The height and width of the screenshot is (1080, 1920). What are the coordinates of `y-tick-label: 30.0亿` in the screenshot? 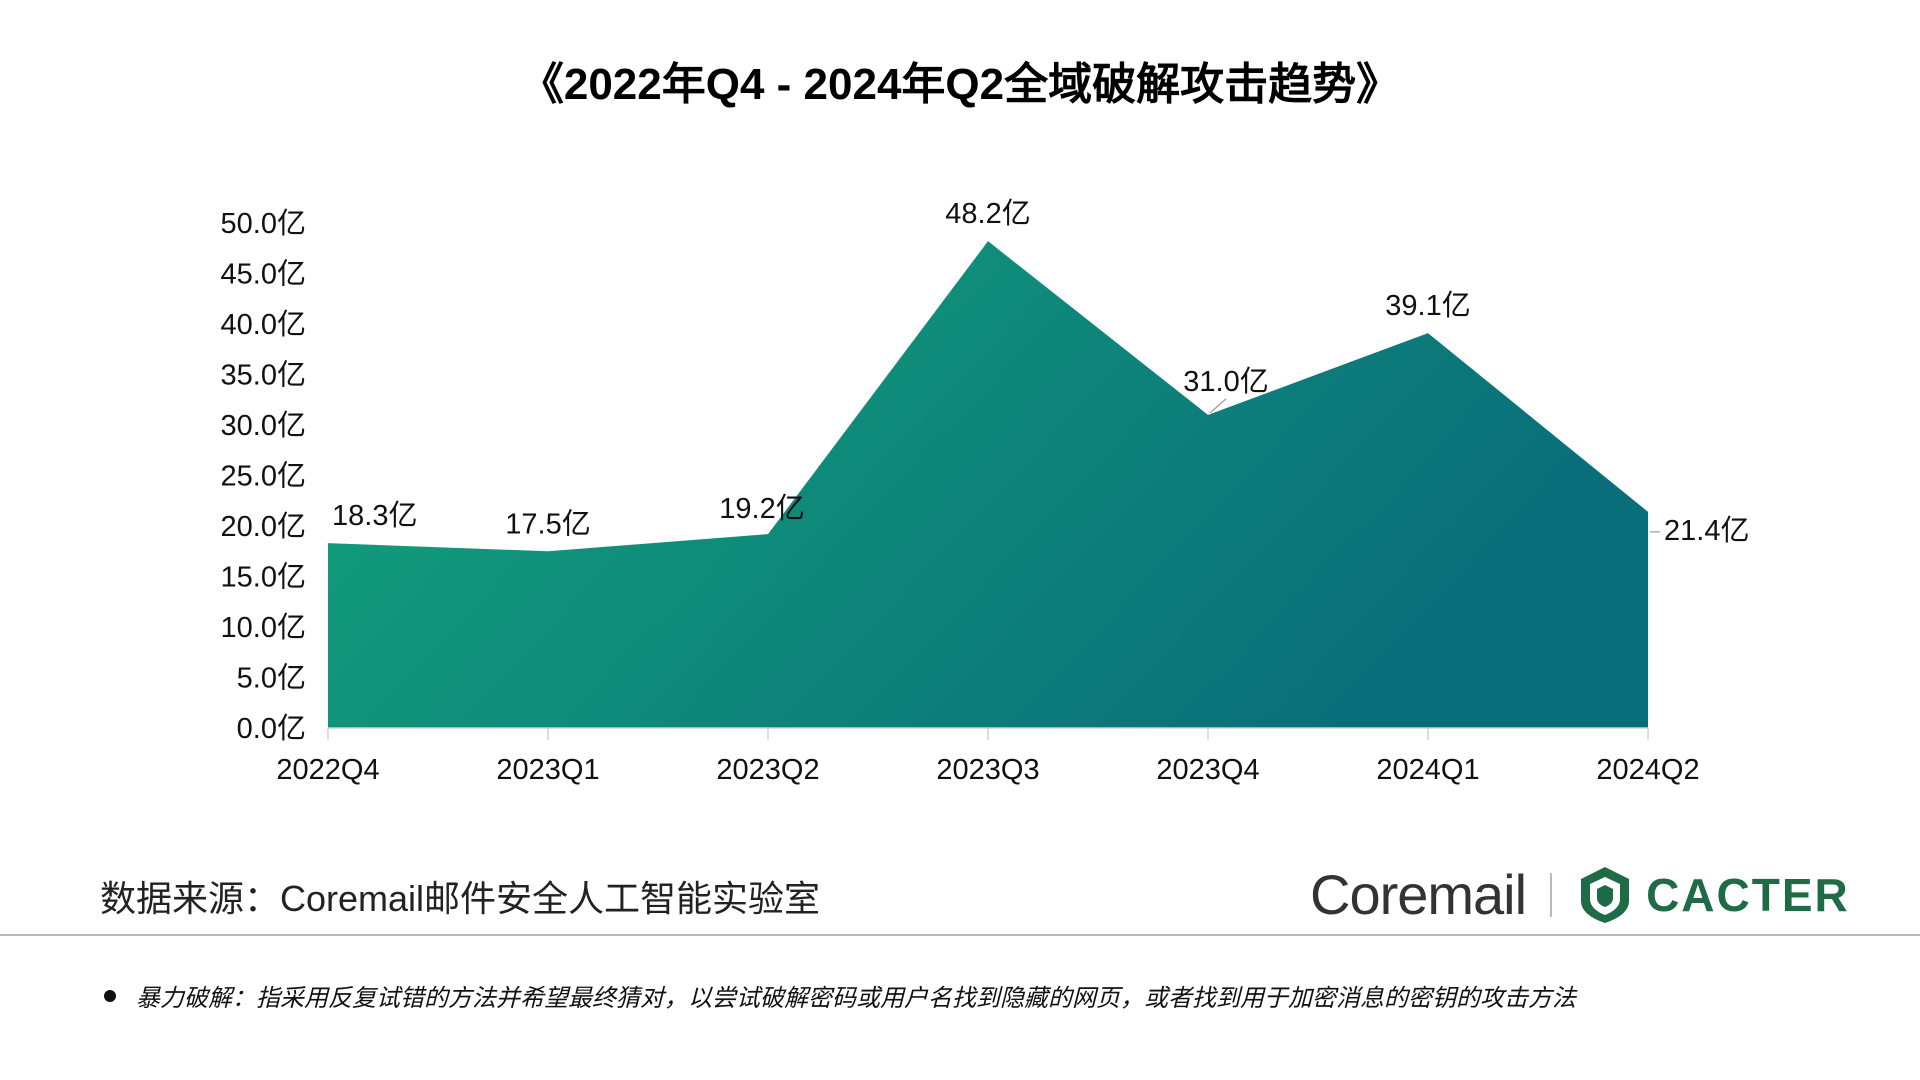 It's located at (263, 425).